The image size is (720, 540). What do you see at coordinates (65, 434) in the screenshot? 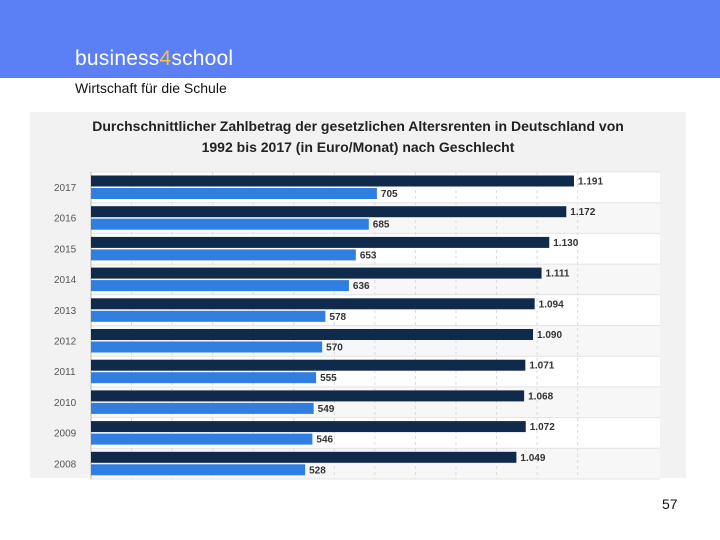
I see `y-tick-label: 2009` at bounding box center [65, 434].